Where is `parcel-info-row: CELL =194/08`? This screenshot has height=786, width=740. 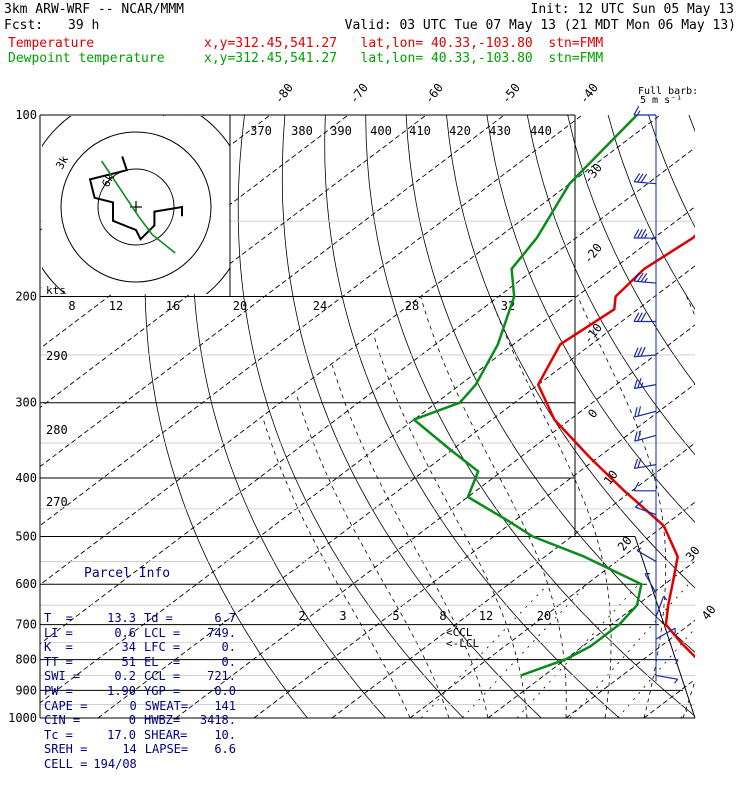 parcel-info-row: CELL =194/08 is located at coordinates (140, 764).